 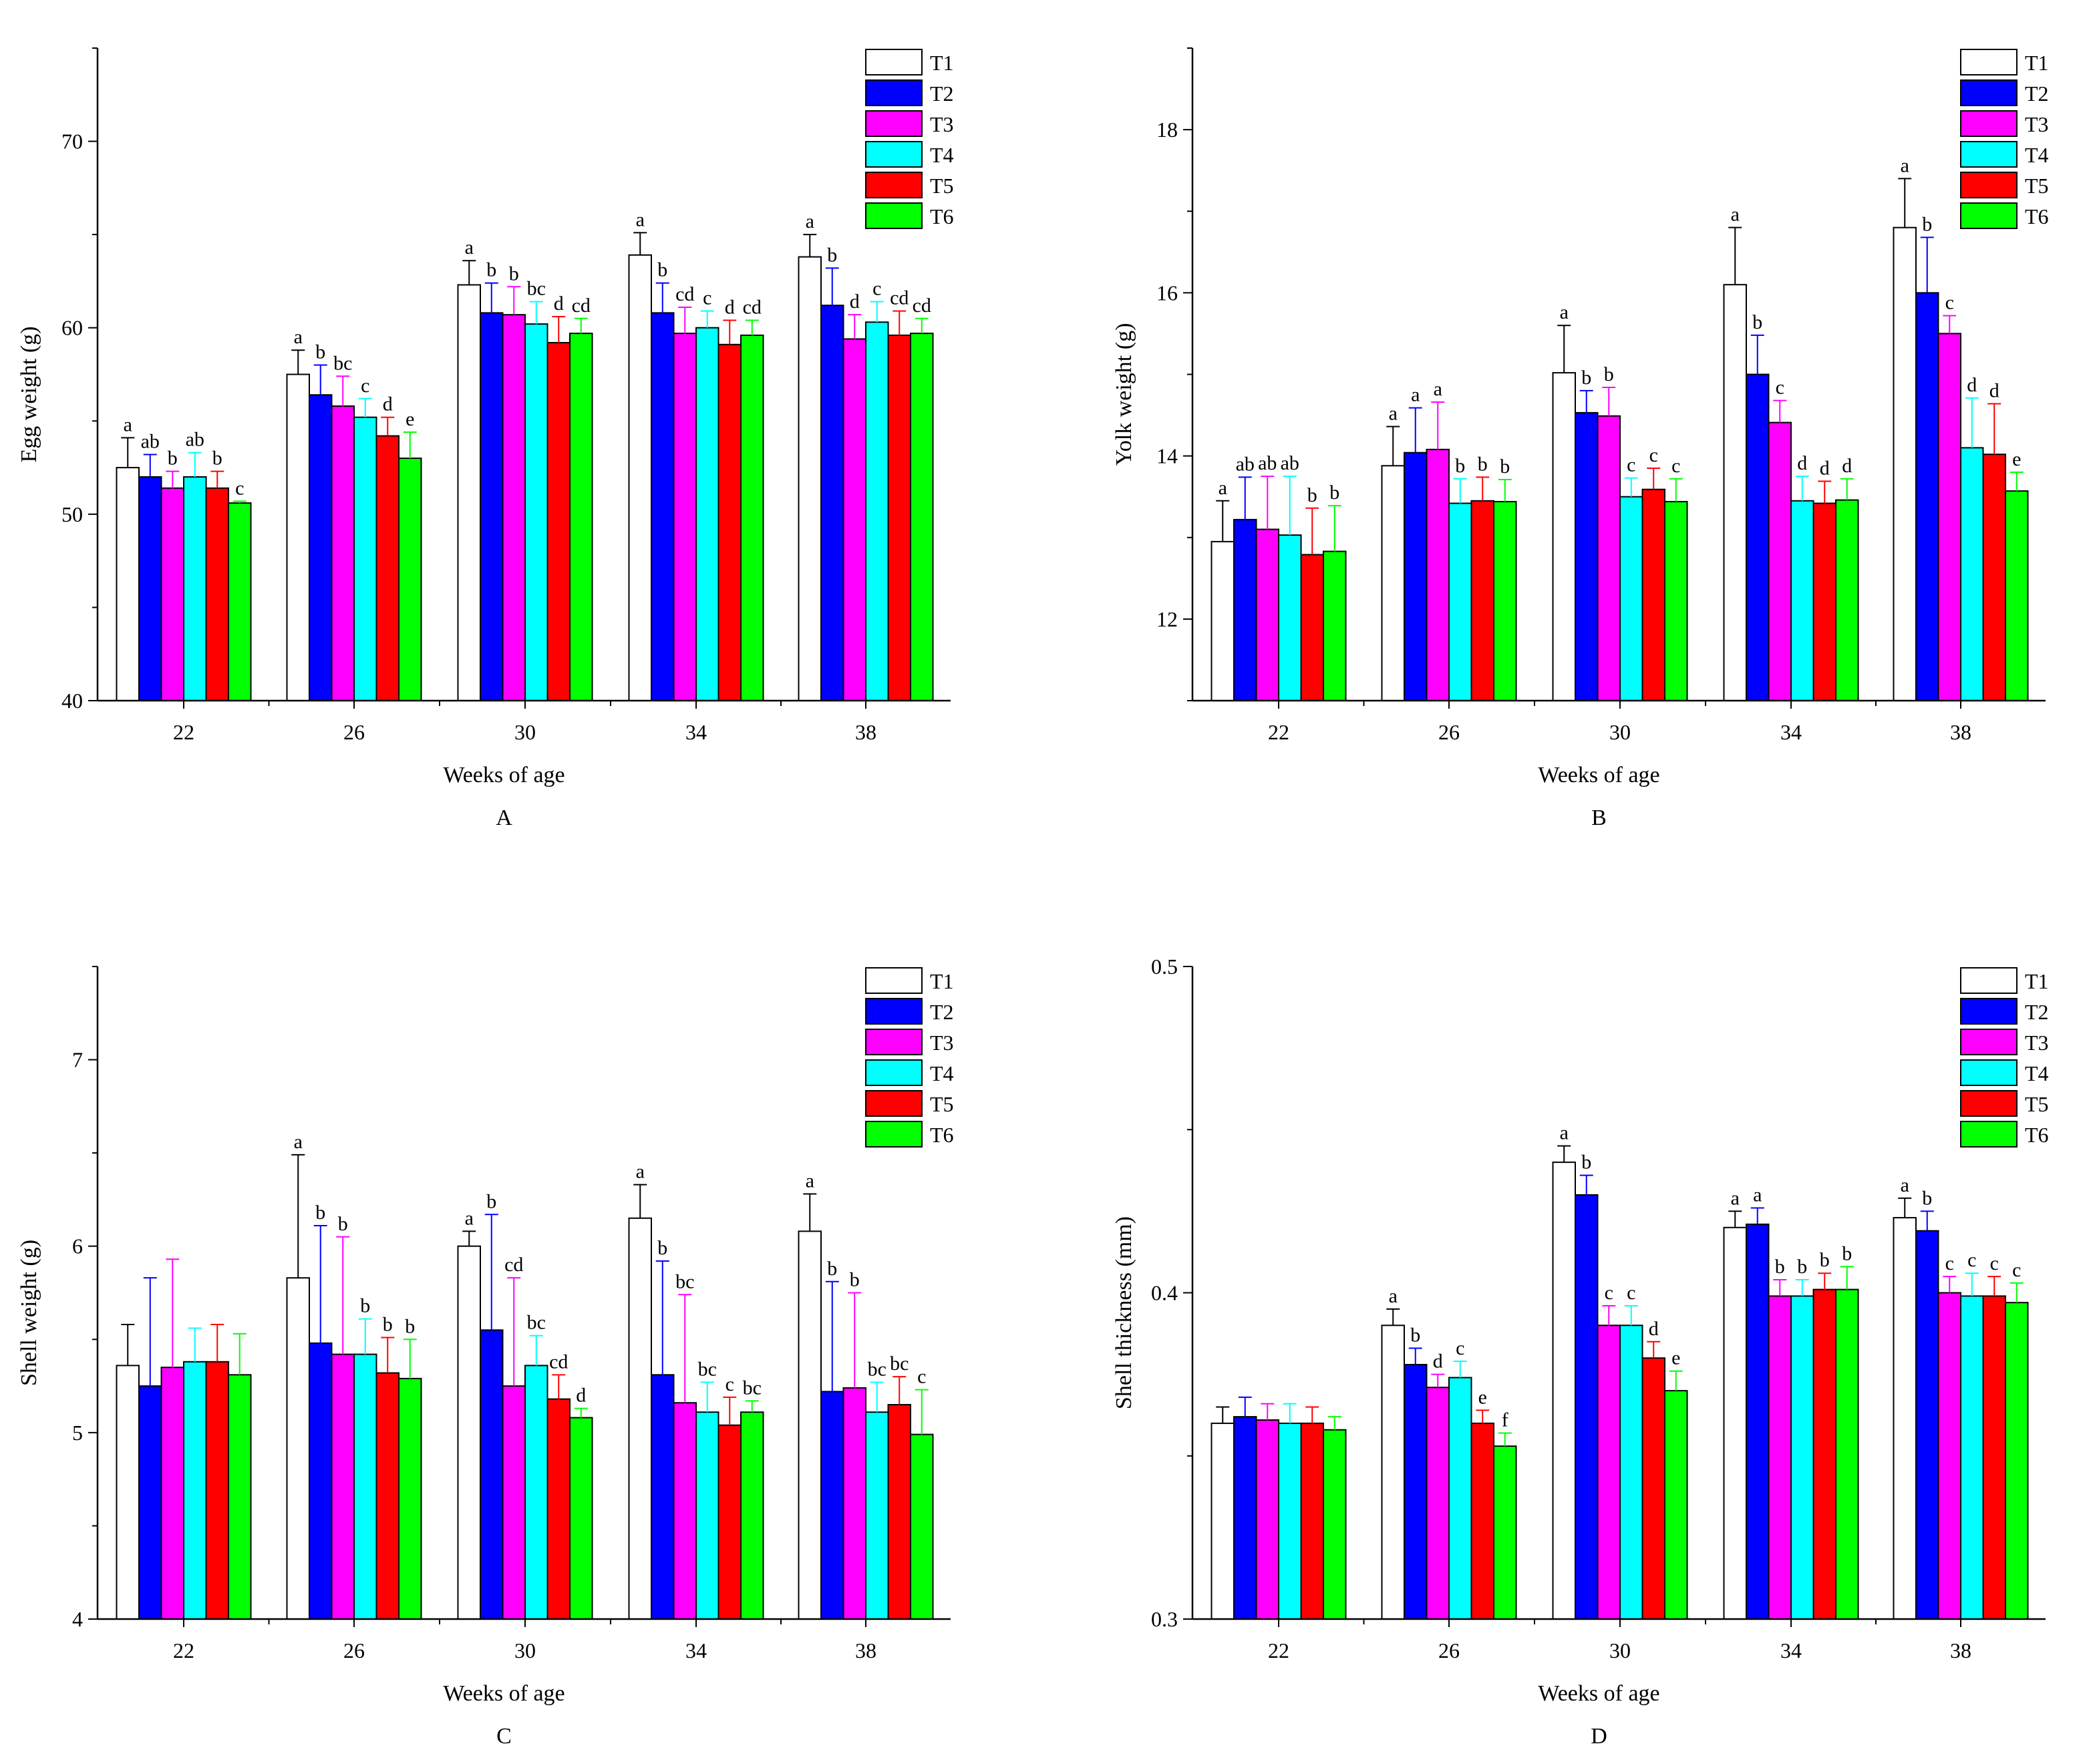 What do you see at coordinates (365, 1306) in the screenshot?
I see `sig-label-c-t4-wk26: b` at bounding box center [365, 1306].